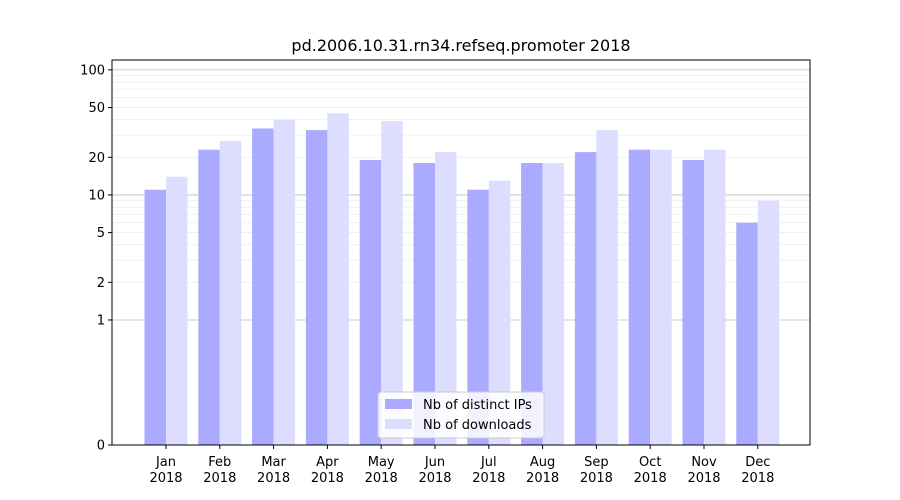  I want to click on x-tick-label-month: May, so click(381, 462).